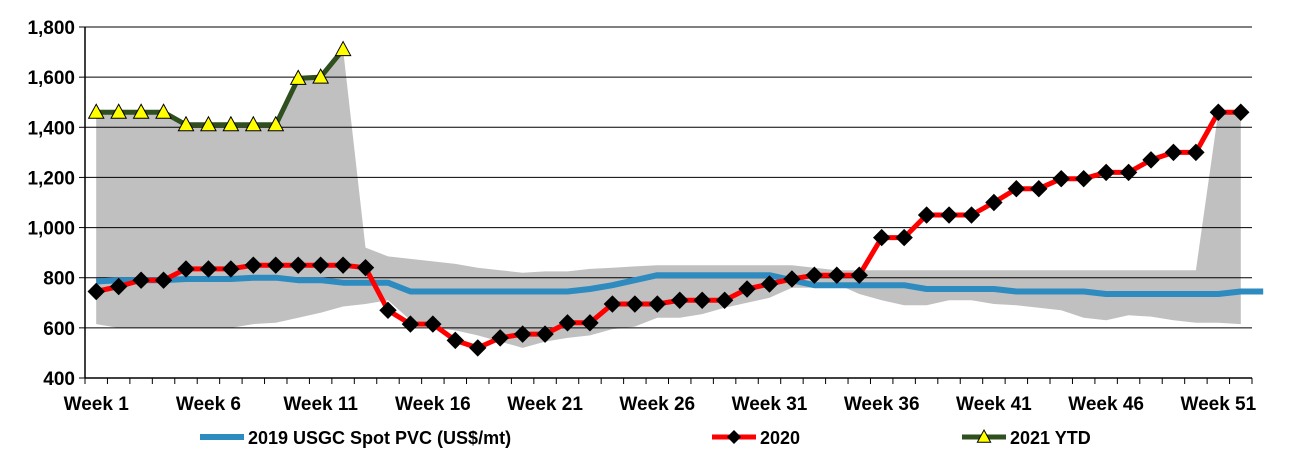 The width and height of the screenshot is (1293, 457). I want to click on y-tick-label: 600, so click(59, 329).